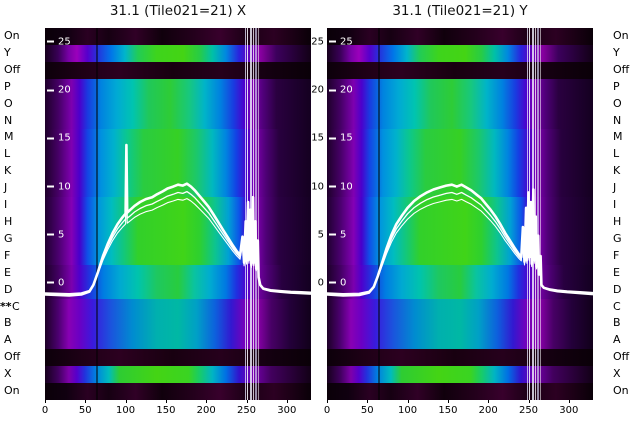  I want to click on row-label-left-a-18: A, so click(8, 340).